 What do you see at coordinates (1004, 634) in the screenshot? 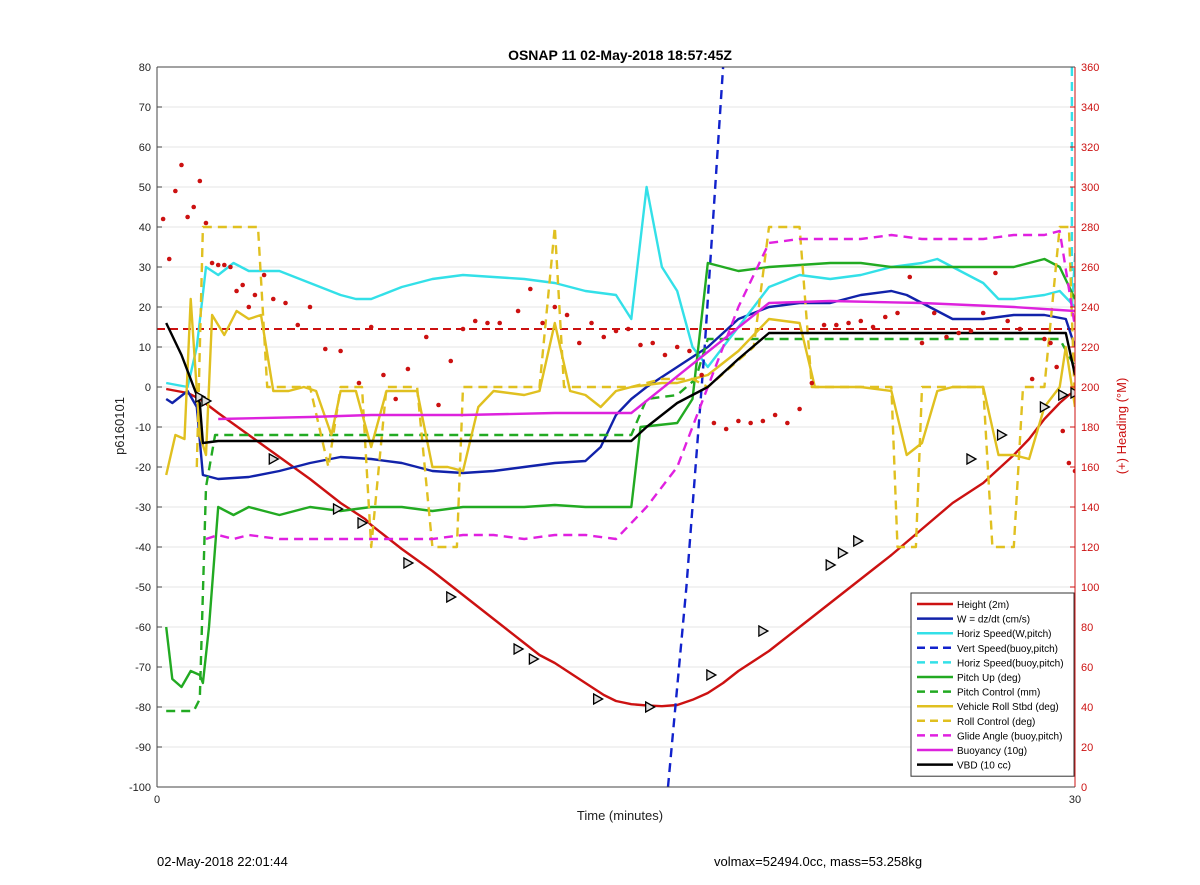
I see `legend-label: Horiz Speed(W,pitch)` at bounding box center [1004, 634].